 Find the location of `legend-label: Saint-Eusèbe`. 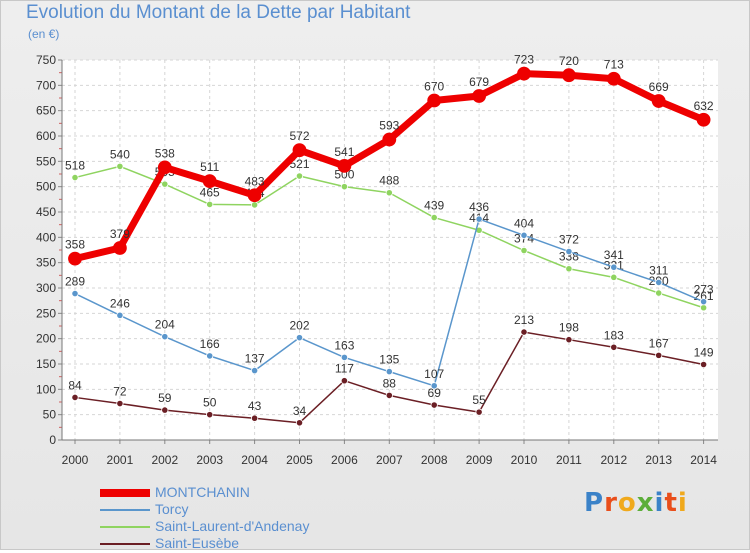

legend-label: Saint-Eusèbe is located at coordinates (197, 543).